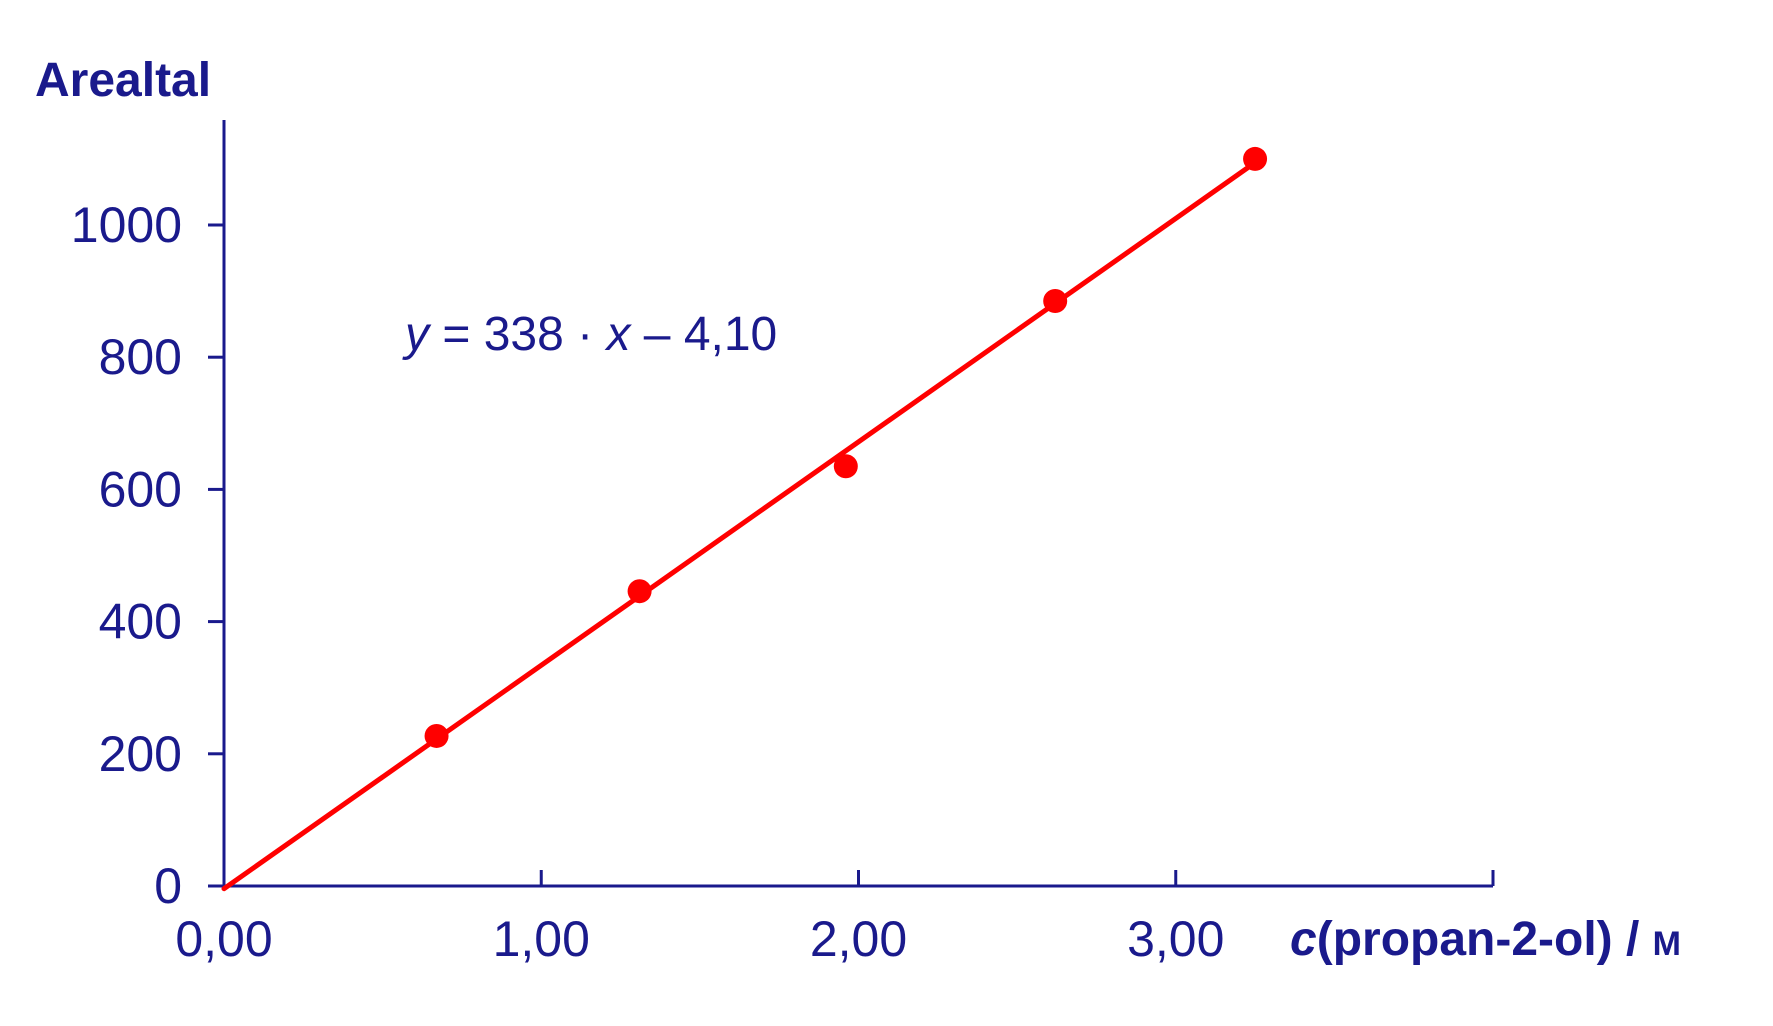  I want to click on fit-equation: y = 338 · x – 4,10, so click(589, 334).